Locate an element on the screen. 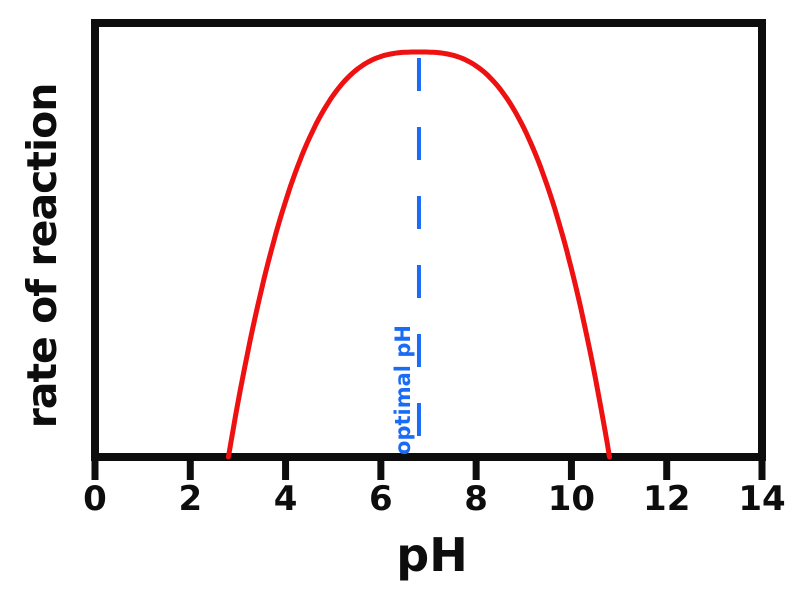 The height and width of the screenshot is (599, 797). x-tick-label-8: 8 is located at coordinates (476, 499).